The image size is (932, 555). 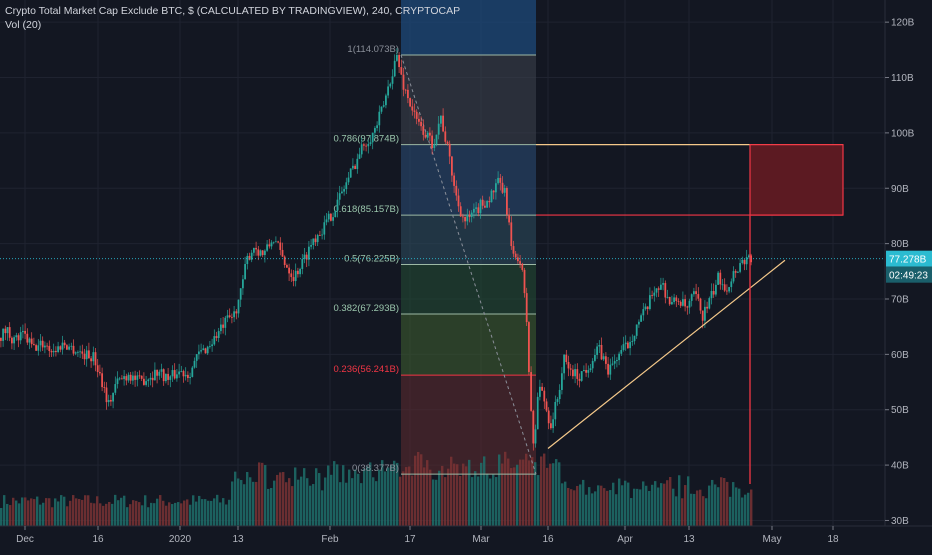 I want to click on fib-zone, so click(x=468, y=425).